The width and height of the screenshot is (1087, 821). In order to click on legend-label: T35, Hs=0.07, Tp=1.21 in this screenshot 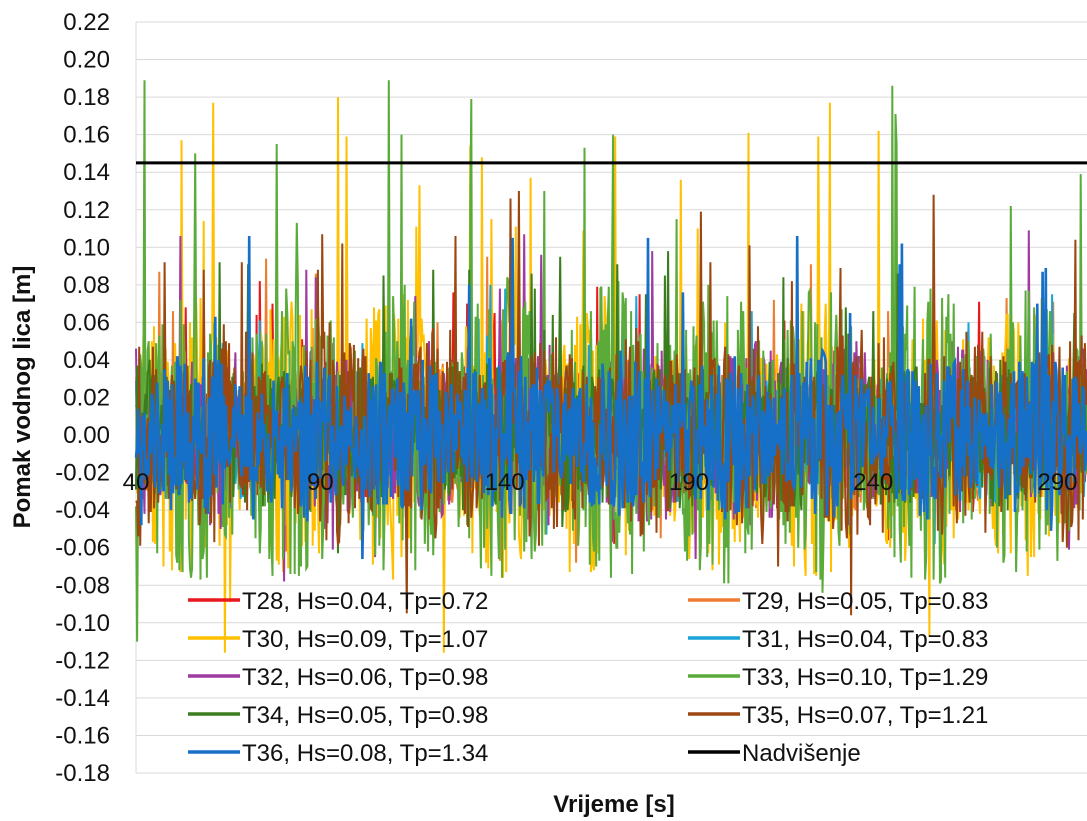, I will do `click(865, 715)`.